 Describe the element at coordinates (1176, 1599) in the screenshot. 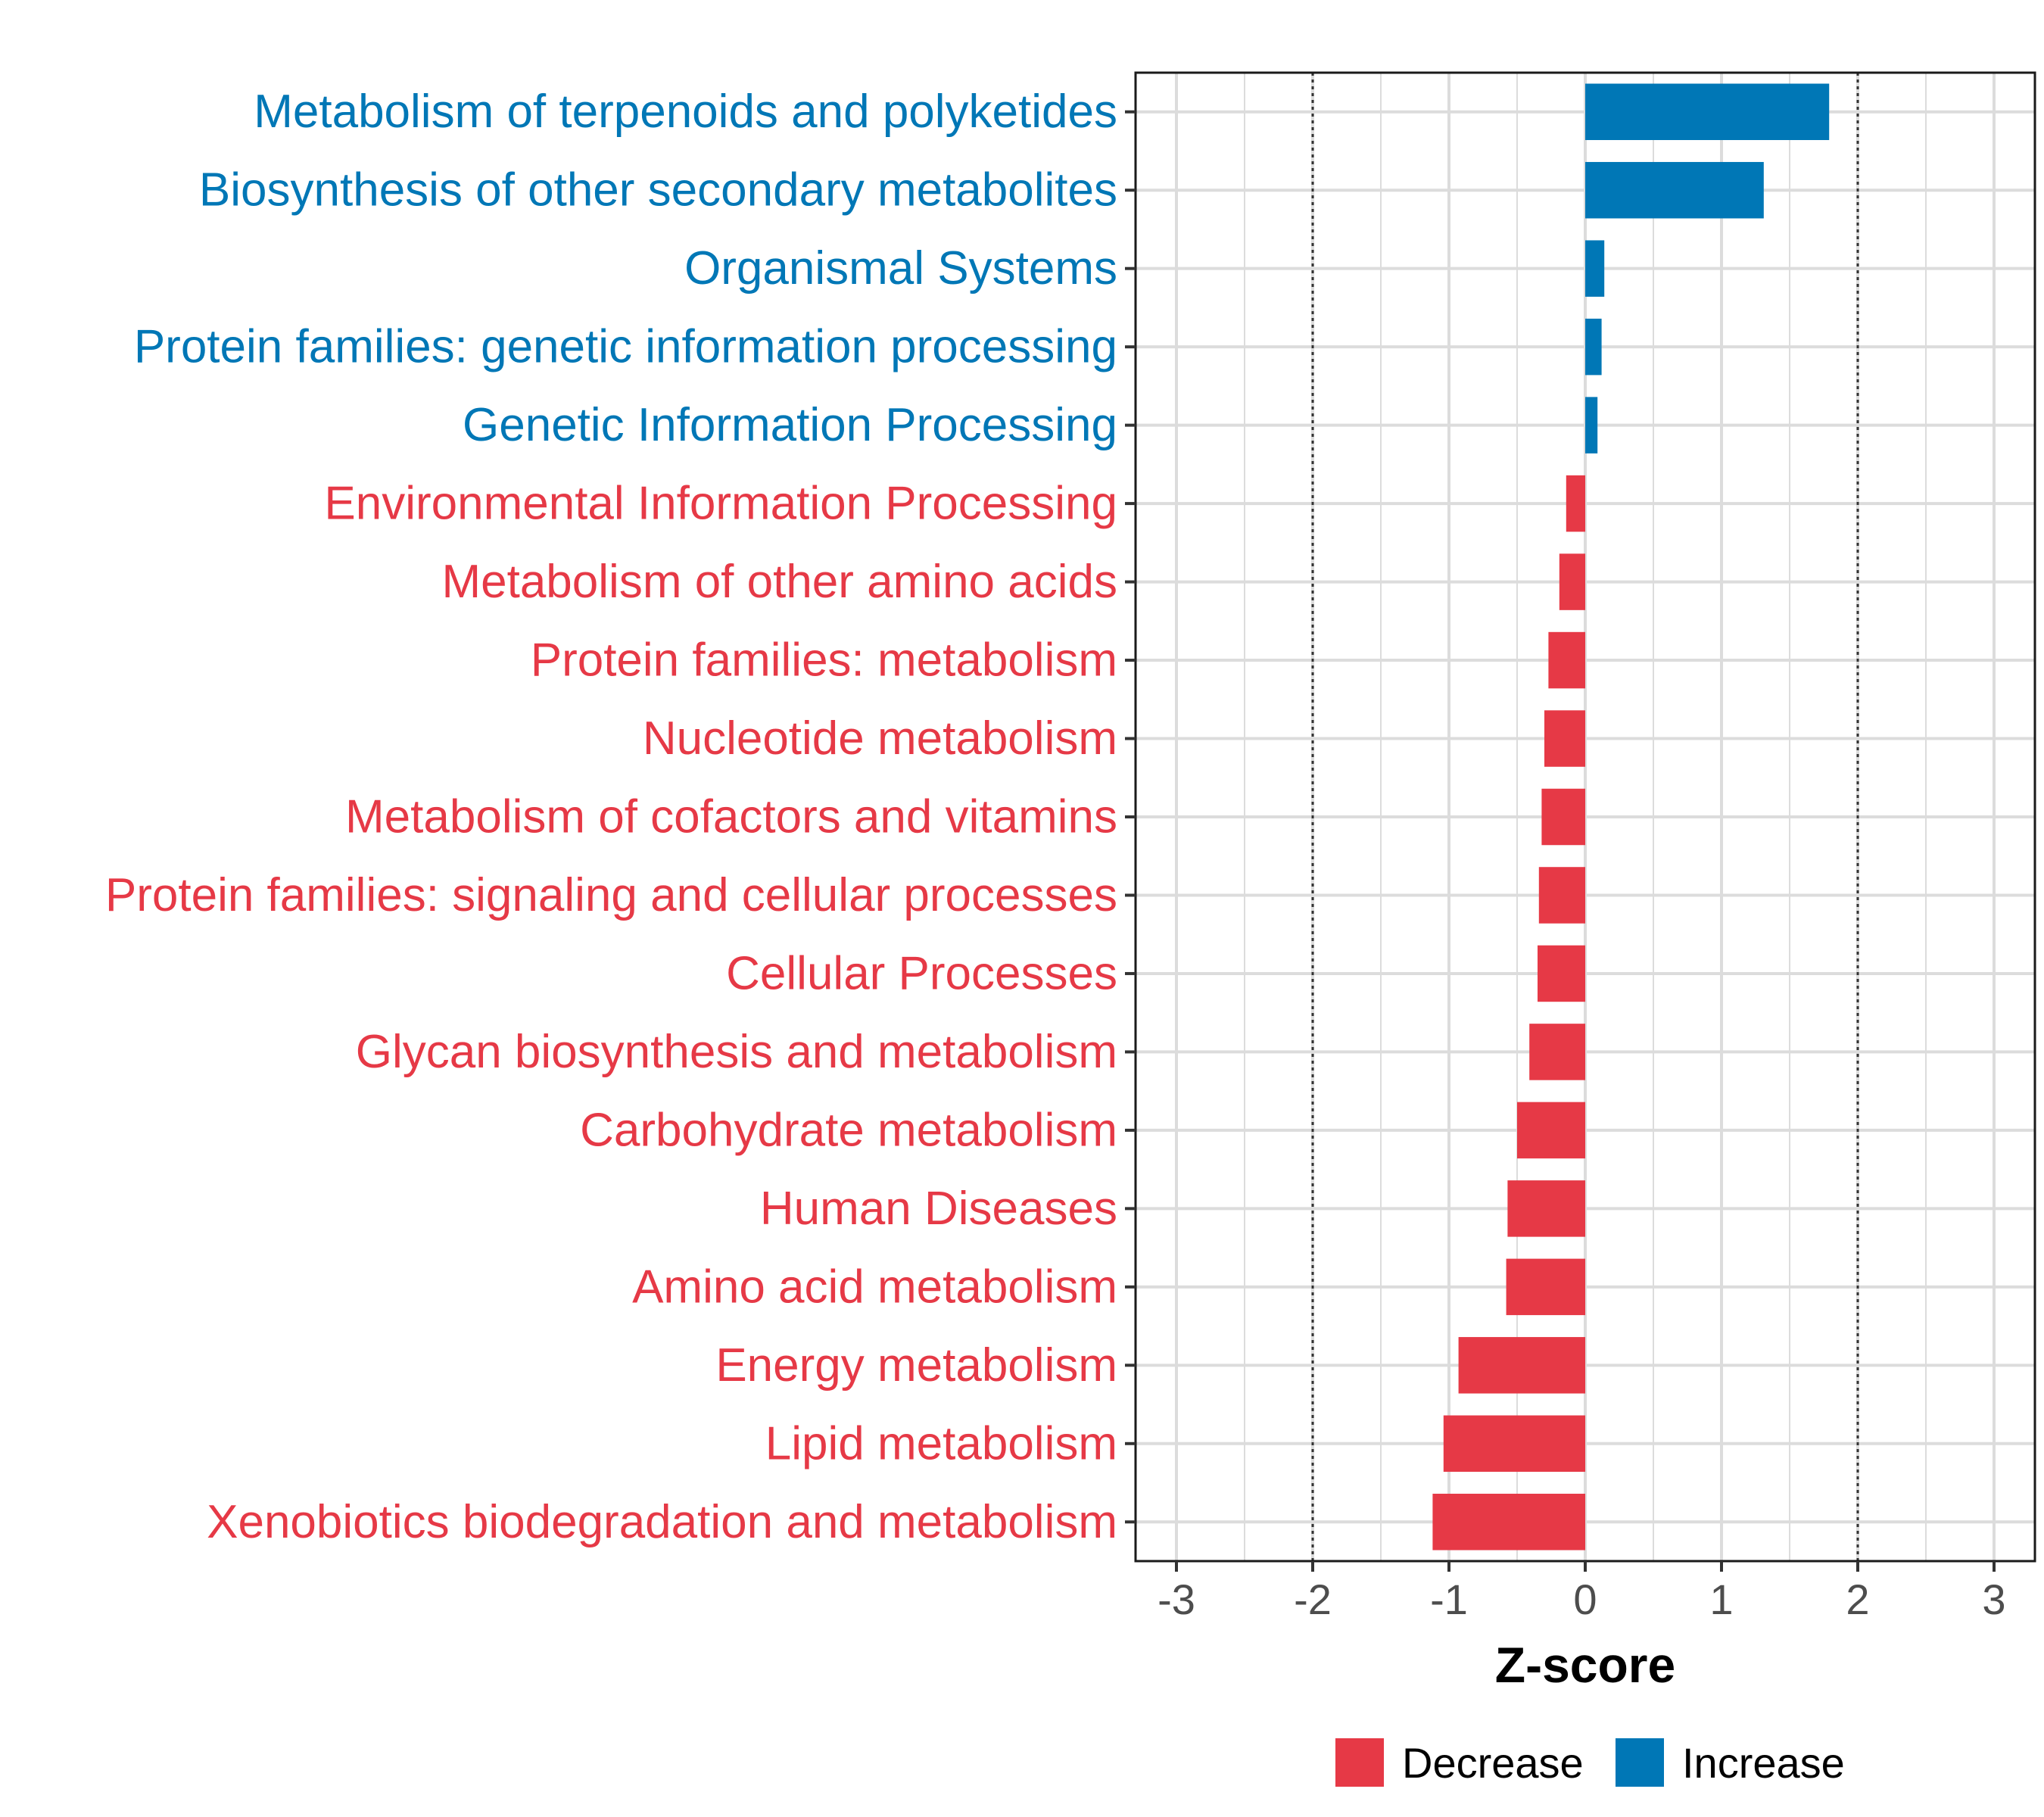

I see `x-tick-label: -3` at that location.